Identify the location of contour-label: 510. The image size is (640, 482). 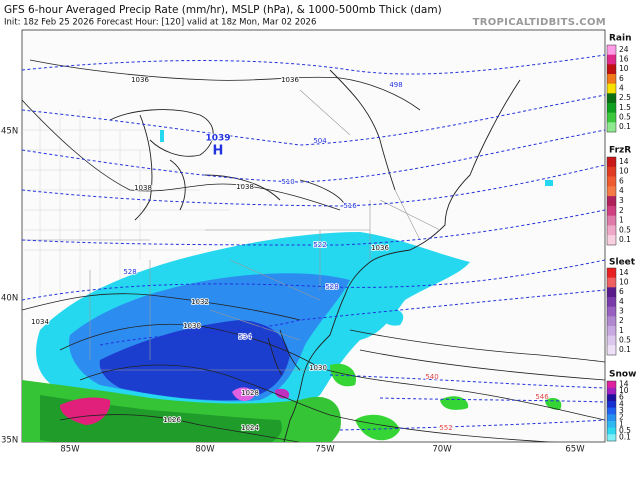
(287, 182).